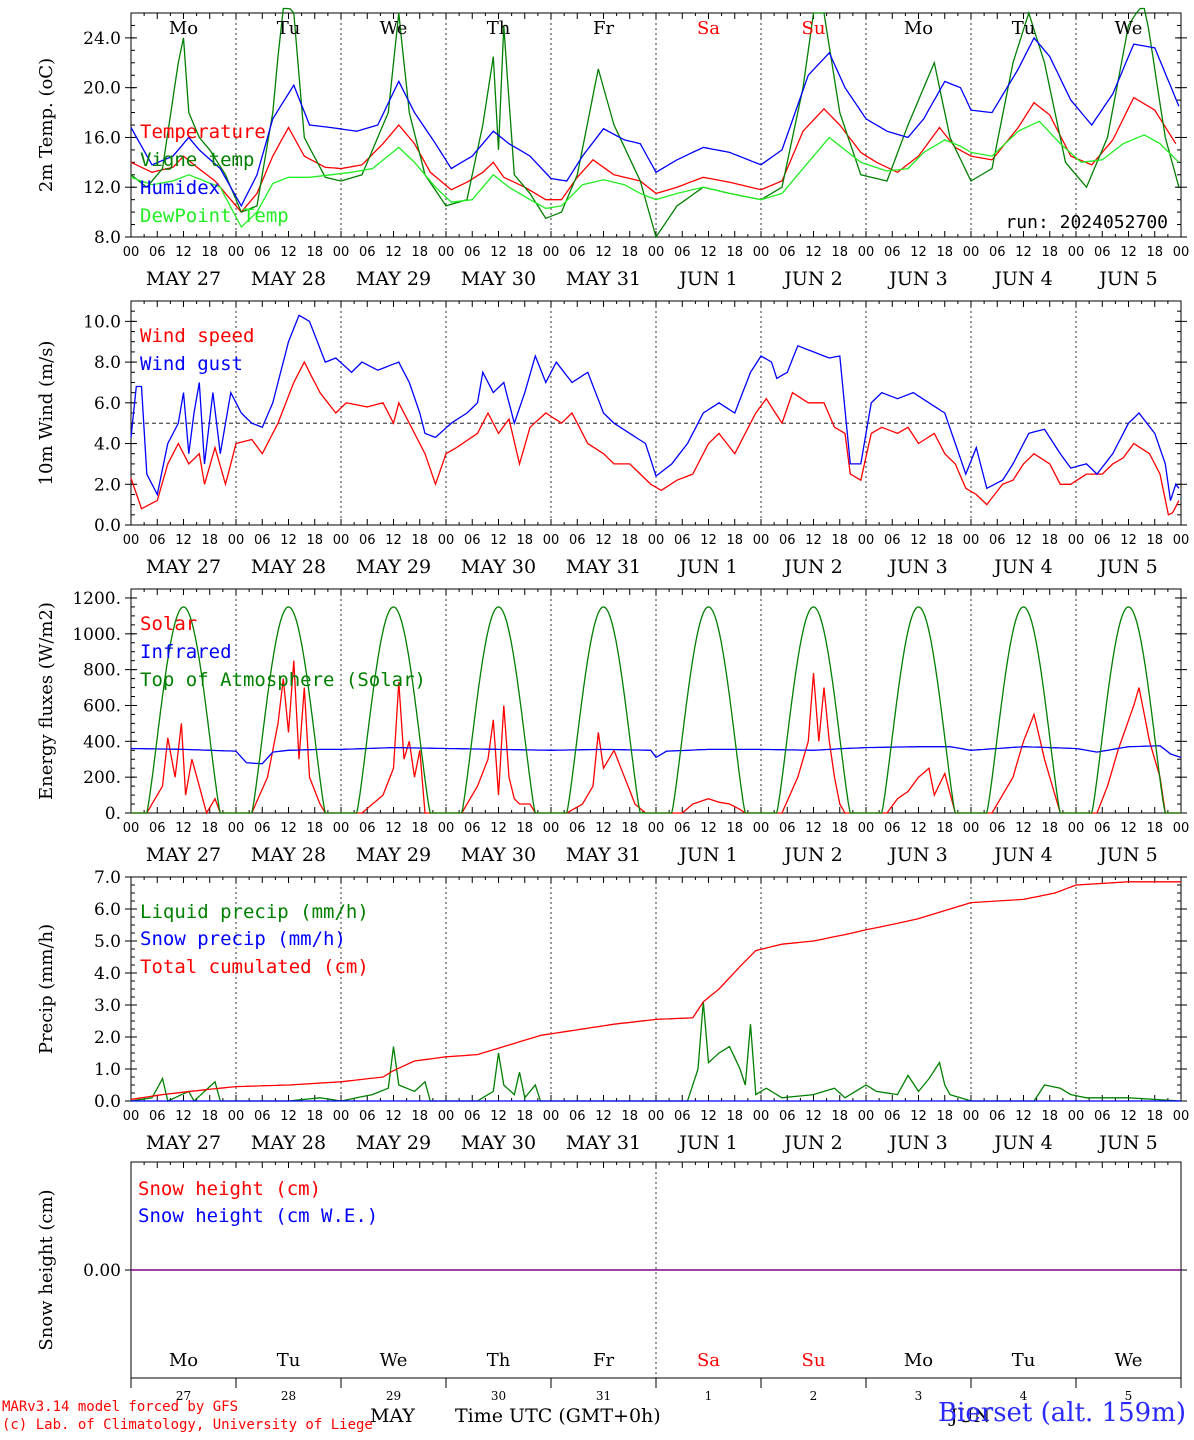  I want to click on legend-entry: Solar, so click(168, 624).